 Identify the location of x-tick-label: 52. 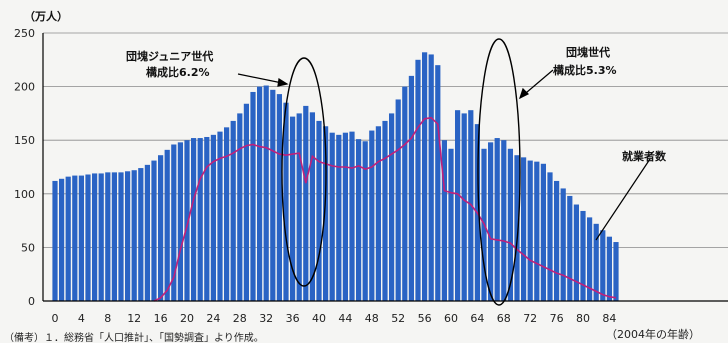
(398, 318).